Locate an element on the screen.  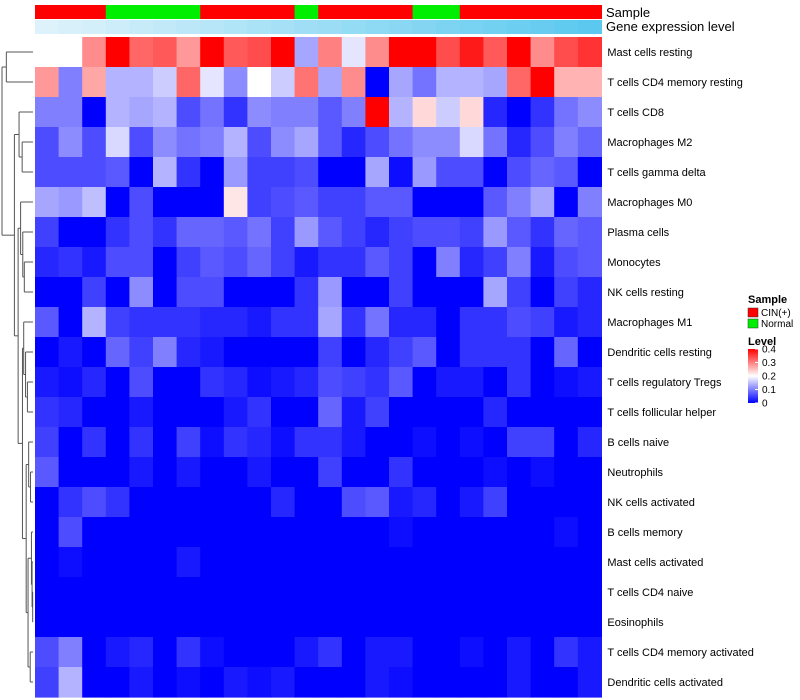
row-label-mast-cells-resting: Mast cells resting is located at coordinates (649, 53).